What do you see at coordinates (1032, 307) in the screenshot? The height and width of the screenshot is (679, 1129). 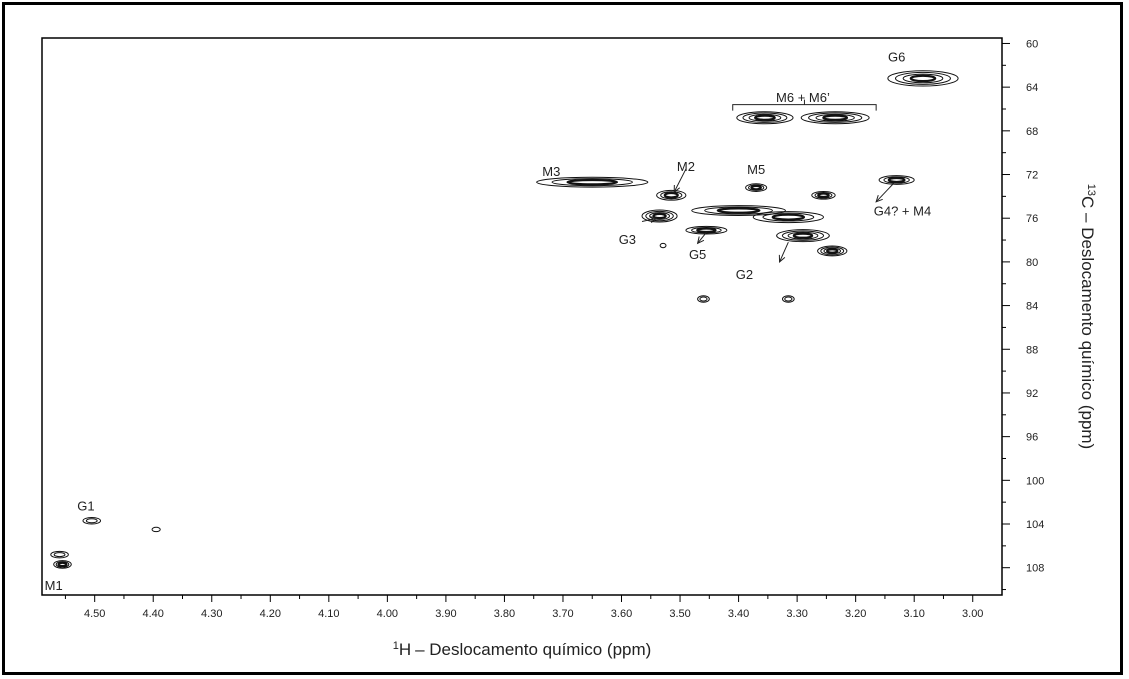 I see `y-tick-label-6: 84` at bounding box center [1032, 307].